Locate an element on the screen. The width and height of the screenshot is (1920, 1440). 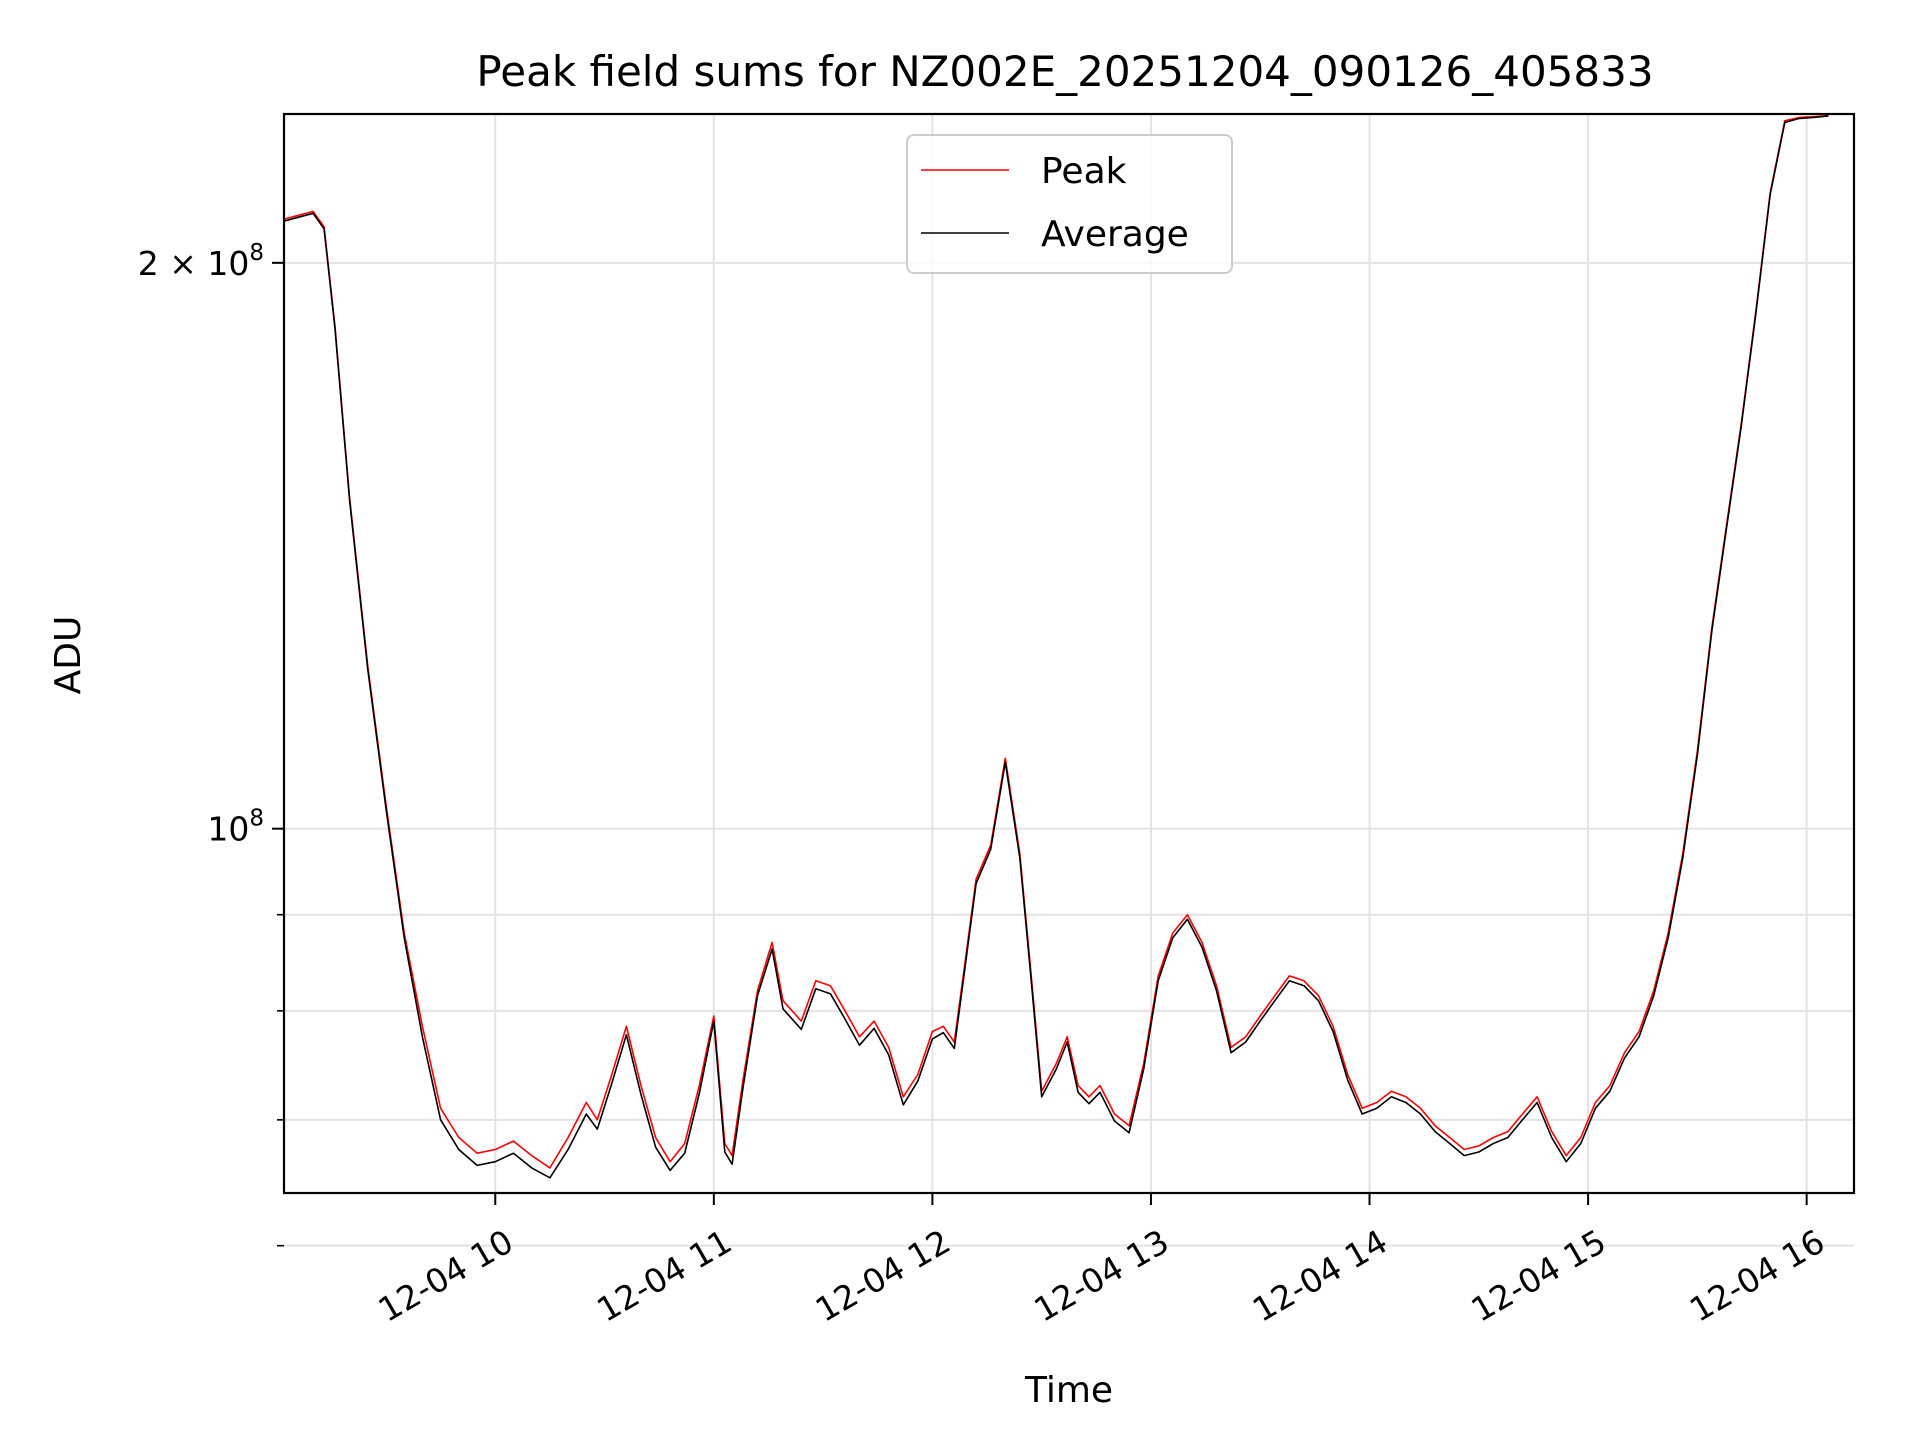
legend-label-average: Average is located at coordinates (1115, 234).